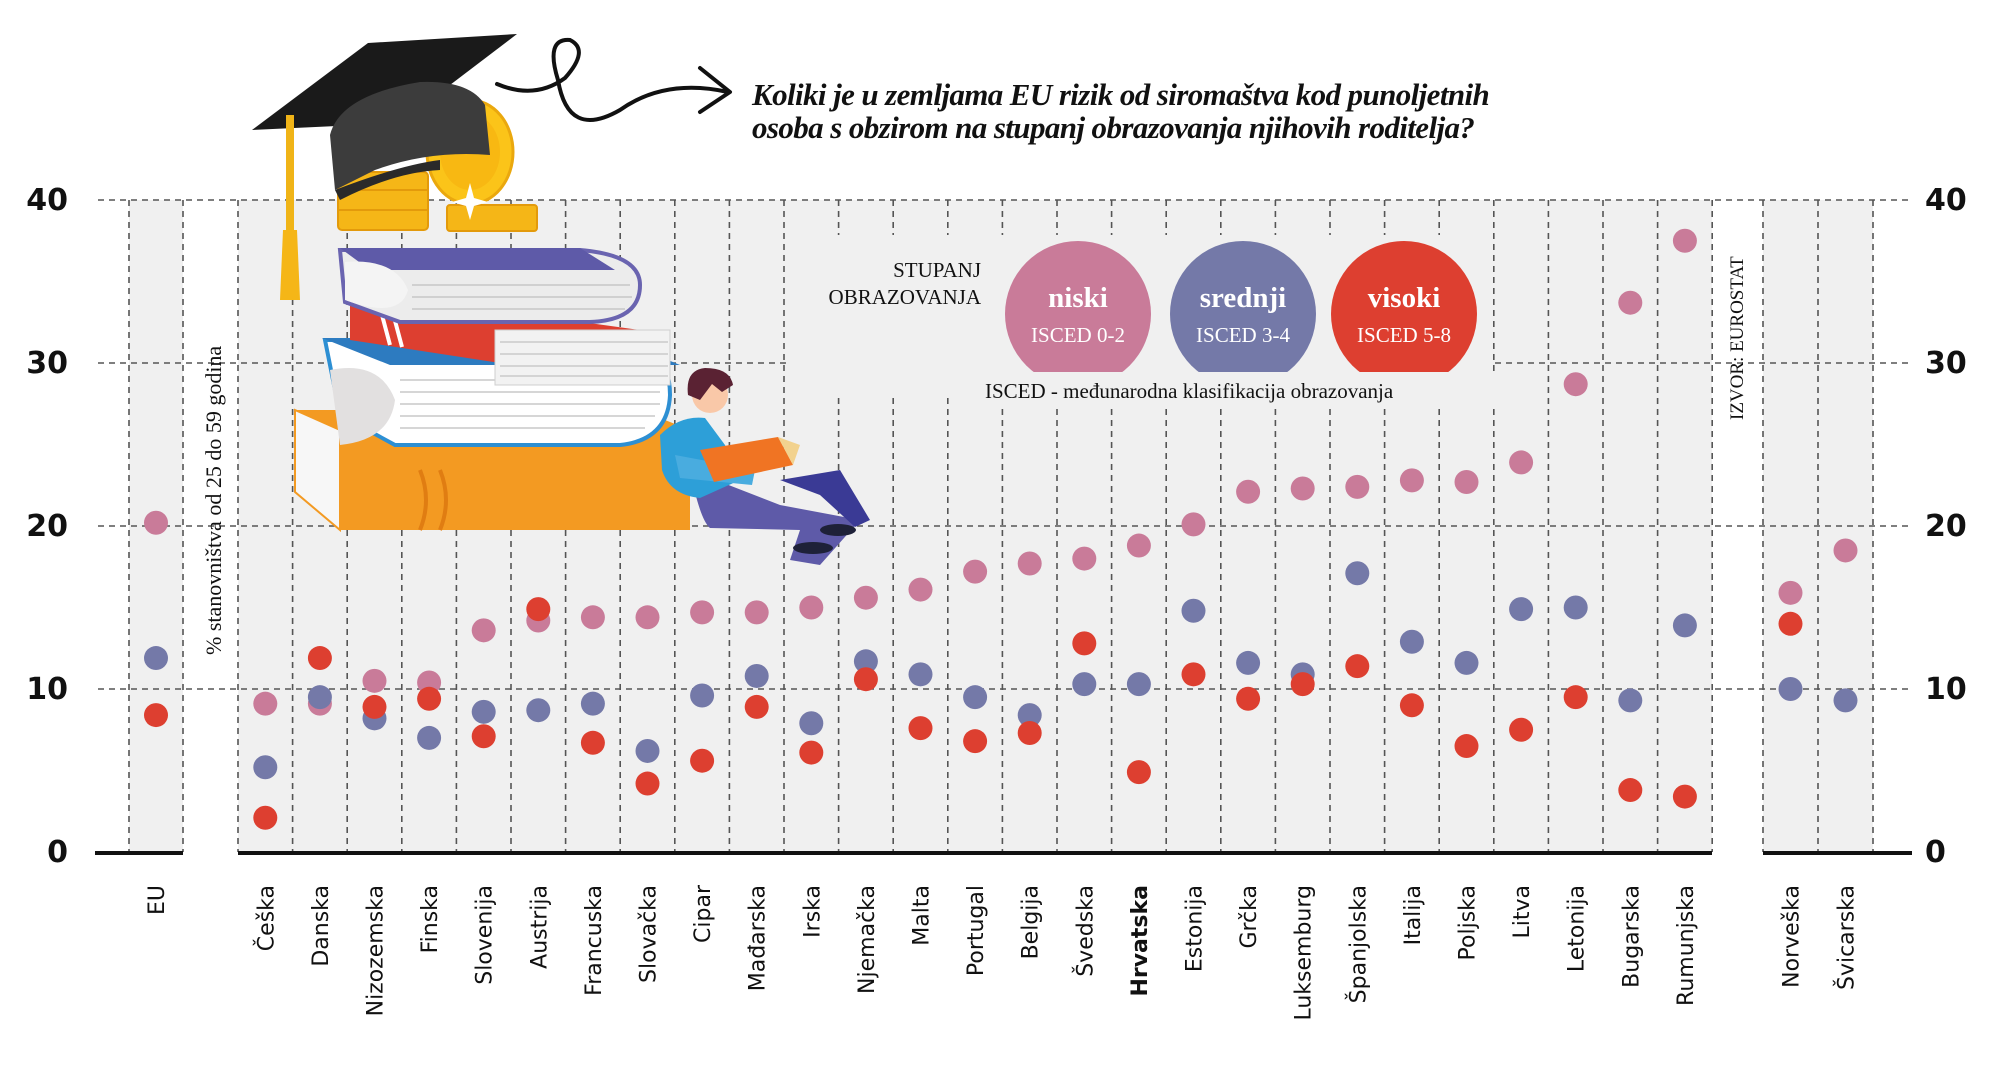 The width and height of the screenshot is (2000, 1080). I want to click on legend-sublabel: ISCED 3-4, so click(1243, 335).